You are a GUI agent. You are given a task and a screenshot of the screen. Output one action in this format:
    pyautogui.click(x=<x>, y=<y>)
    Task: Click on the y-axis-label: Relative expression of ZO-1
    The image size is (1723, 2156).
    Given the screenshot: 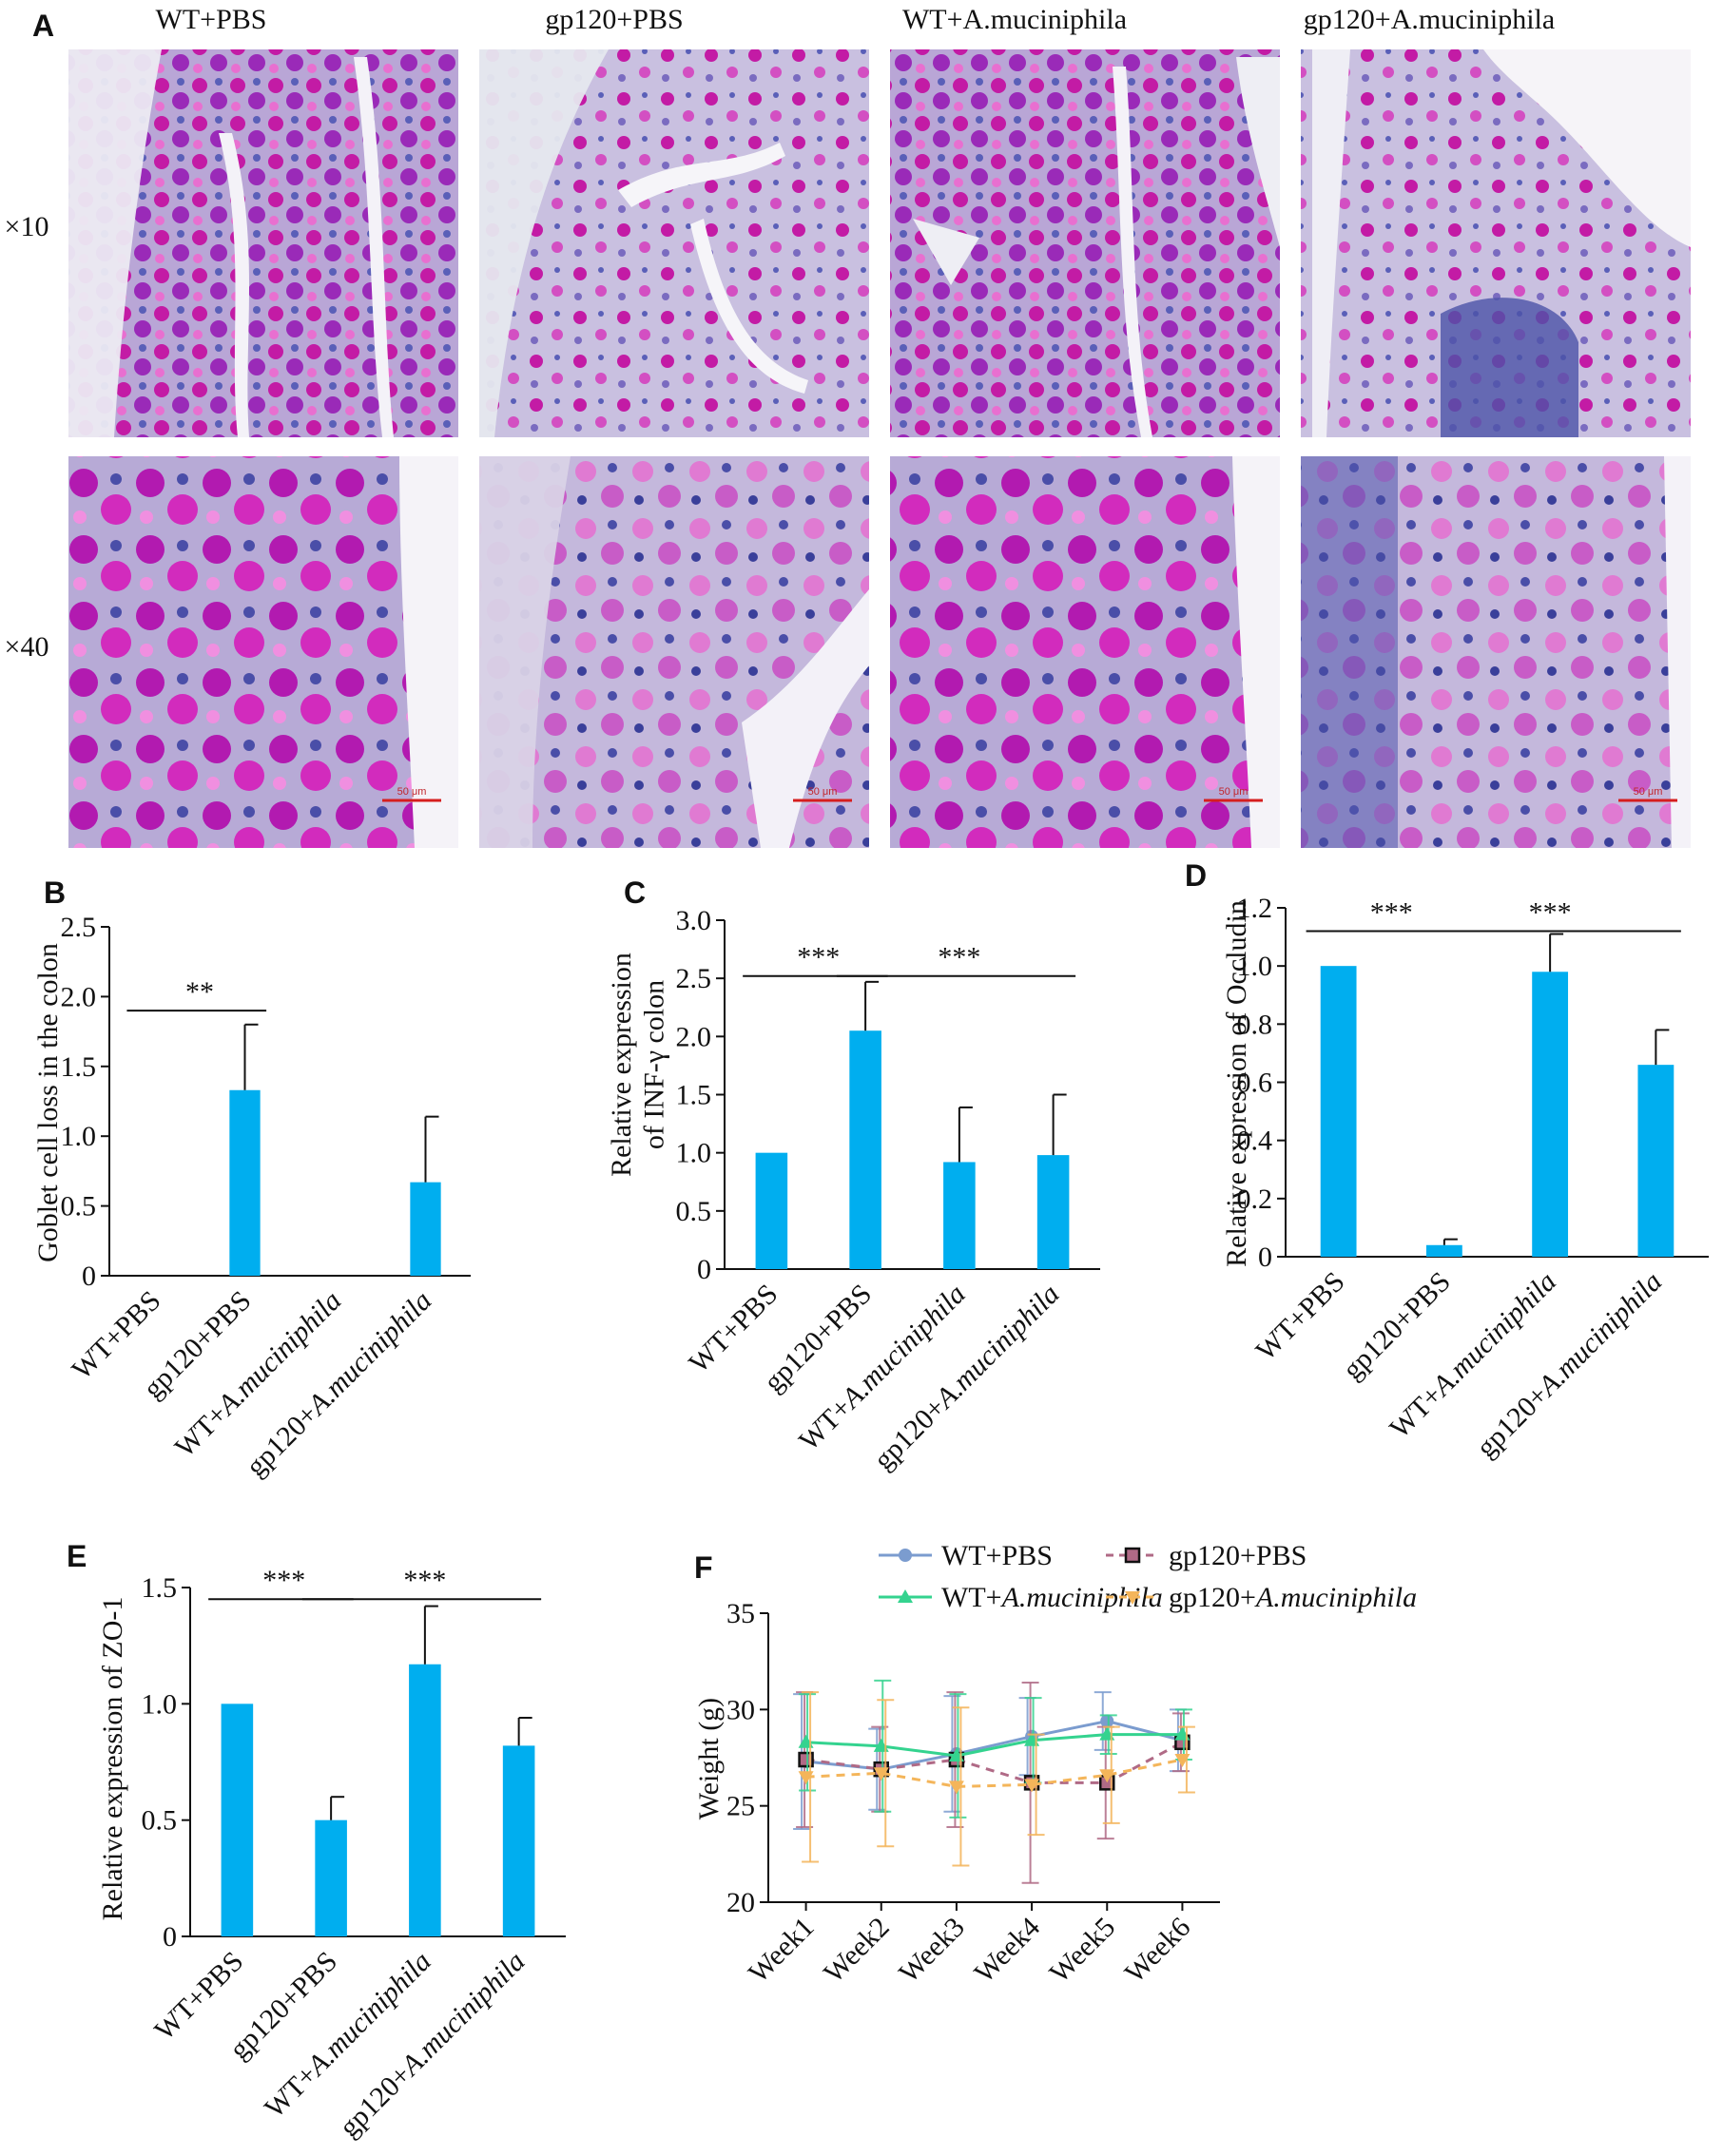 What is the action you would take?
    pyautogui.click(x=112, y=1759)
    